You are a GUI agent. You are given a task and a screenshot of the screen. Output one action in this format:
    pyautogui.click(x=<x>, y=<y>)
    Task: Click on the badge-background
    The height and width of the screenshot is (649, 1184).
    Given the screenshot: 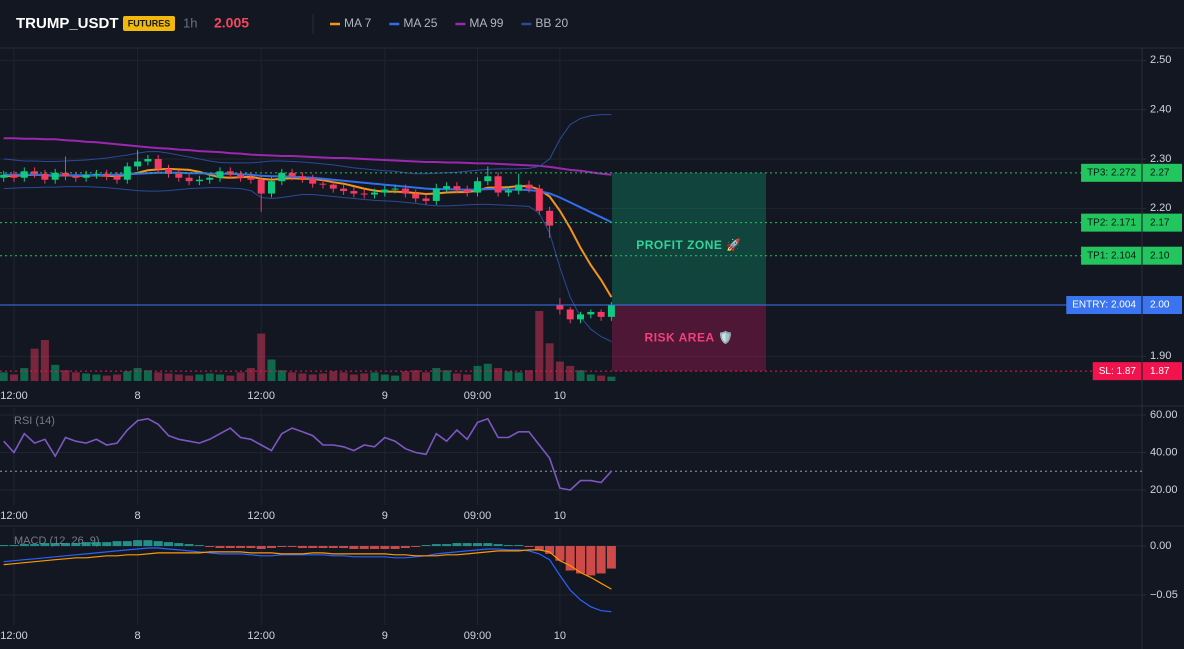 What is the action you would take?
    pyautogui.click(x=149, y=23)
    